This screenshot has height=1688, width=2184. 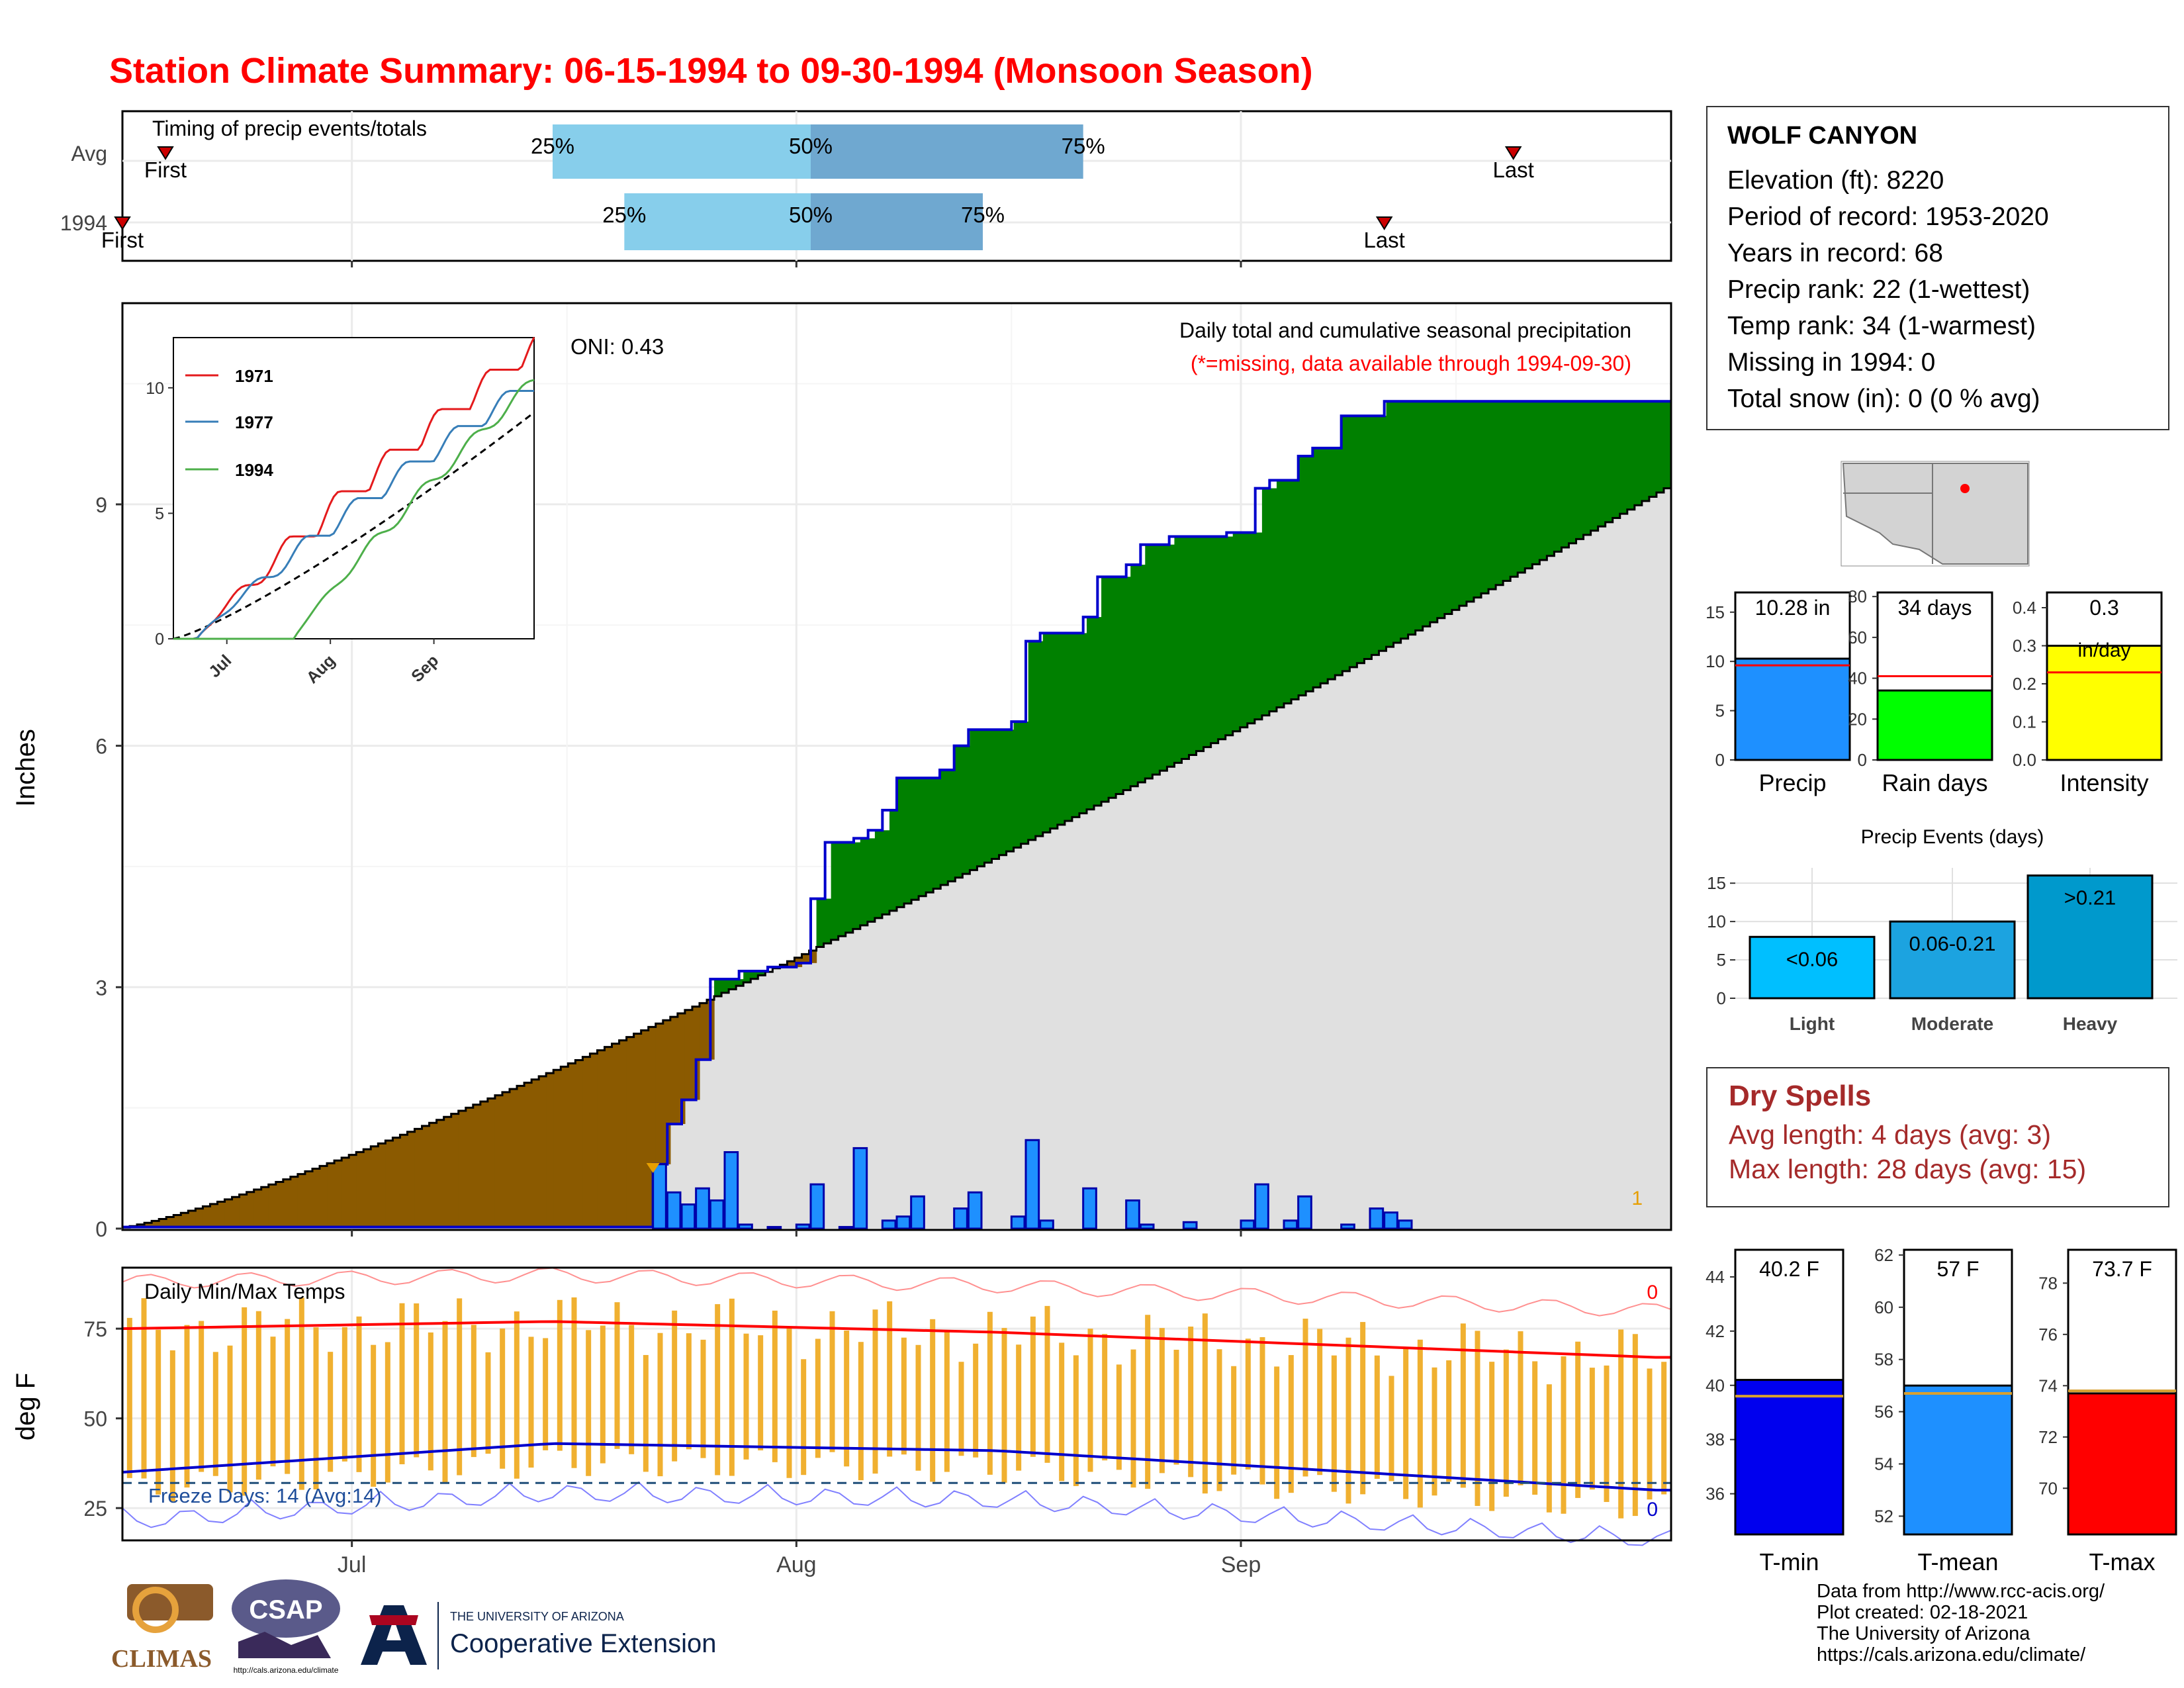 I want to click on tsummary-tick-label-1-4: 60, so click(x=1883, y=1307).